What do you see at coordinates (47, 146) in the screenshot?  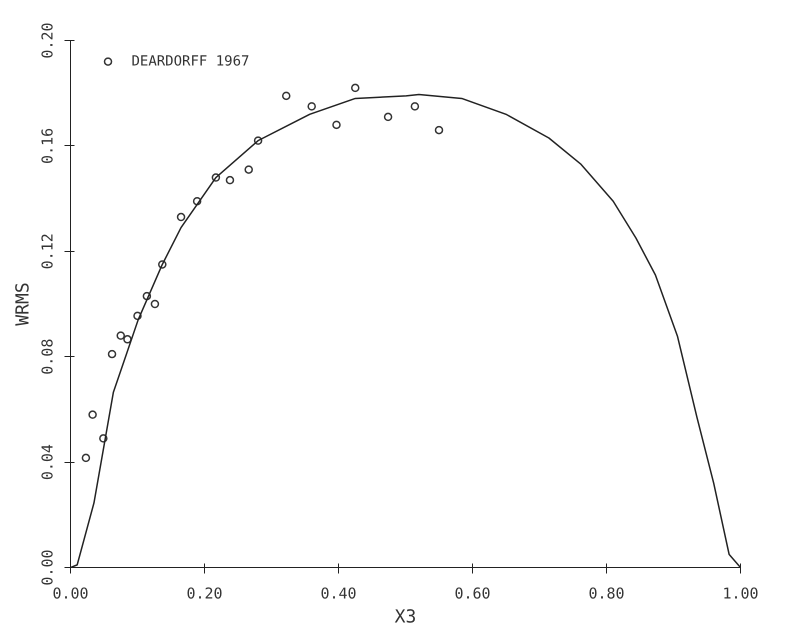 I see `y-tick-label: 0.16` at bounding box center [47, 146].